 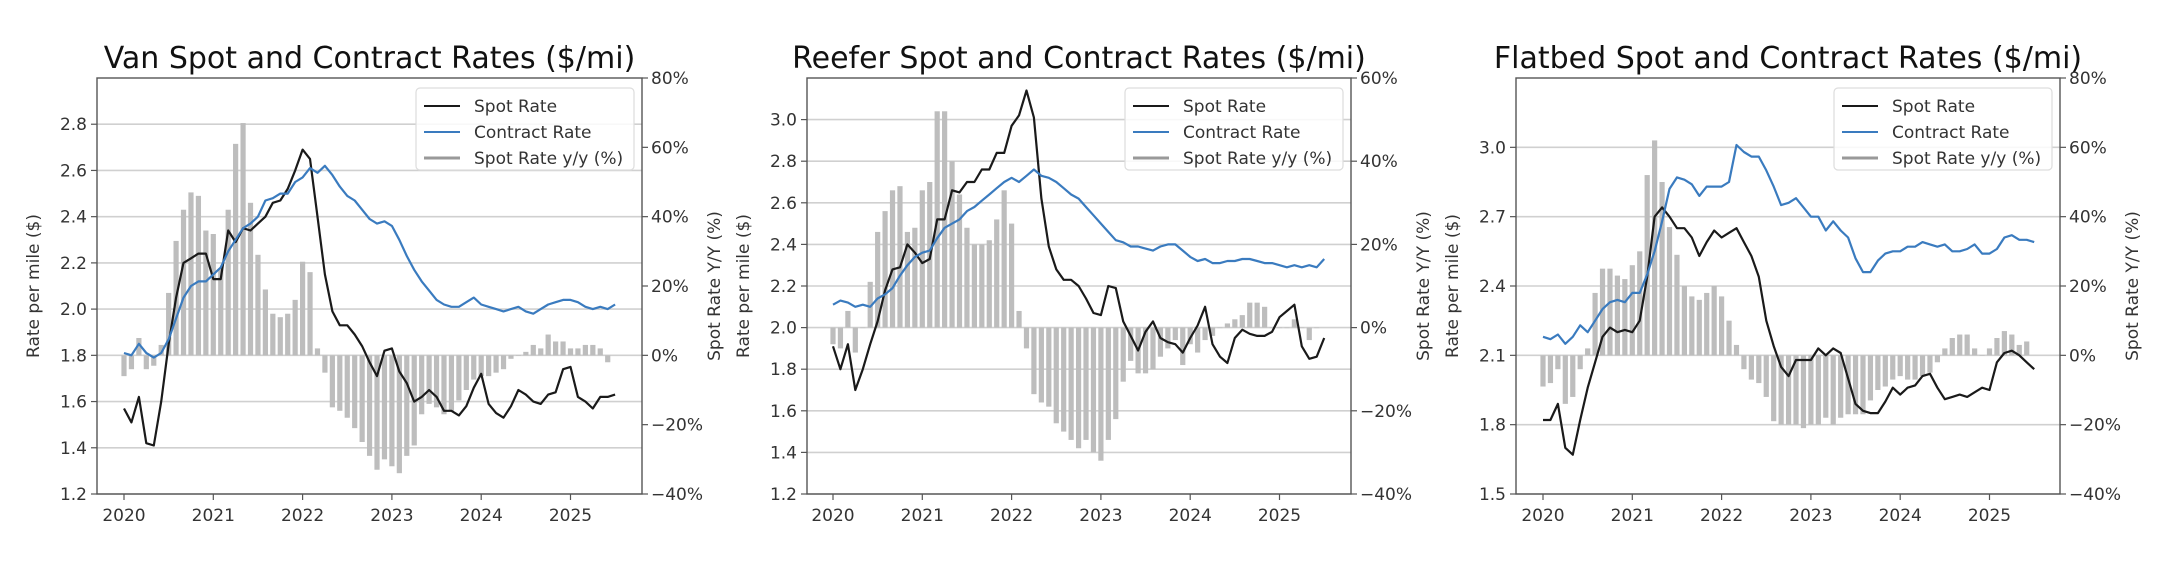 What do you see at coordinates (1542, 516) in the screenshot?
I see `x-tick-label: 2020` at bounding box center [1542, 516].